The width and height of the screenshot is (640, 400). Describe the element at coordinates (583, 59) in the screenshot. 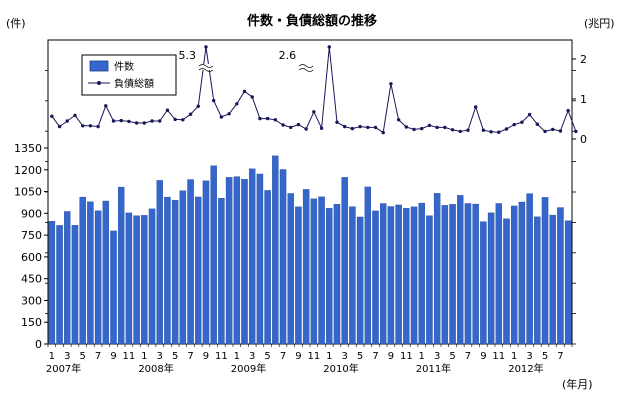

I see `right-tick-label: 2` at that location.